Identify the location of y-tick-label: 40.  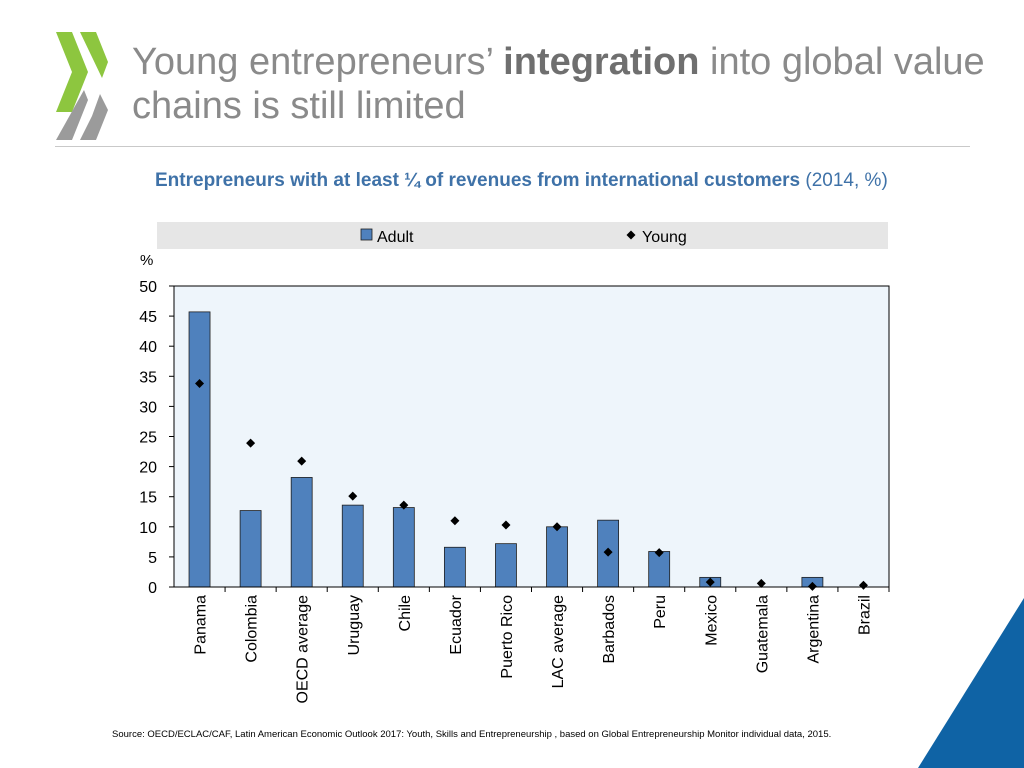
(148, 347).